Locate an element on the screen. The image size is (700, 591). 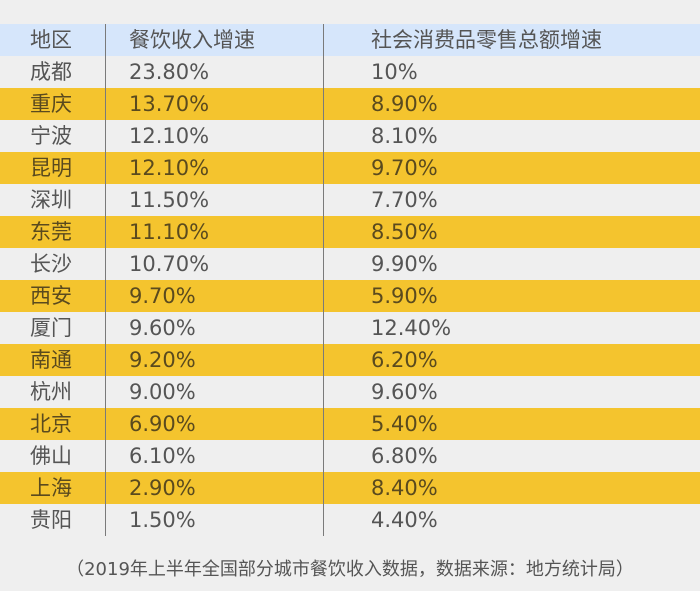
table-header-row: 地区 餐饮收入增速 社会消费品零售总额增速 is located at coordinates (350, 40).